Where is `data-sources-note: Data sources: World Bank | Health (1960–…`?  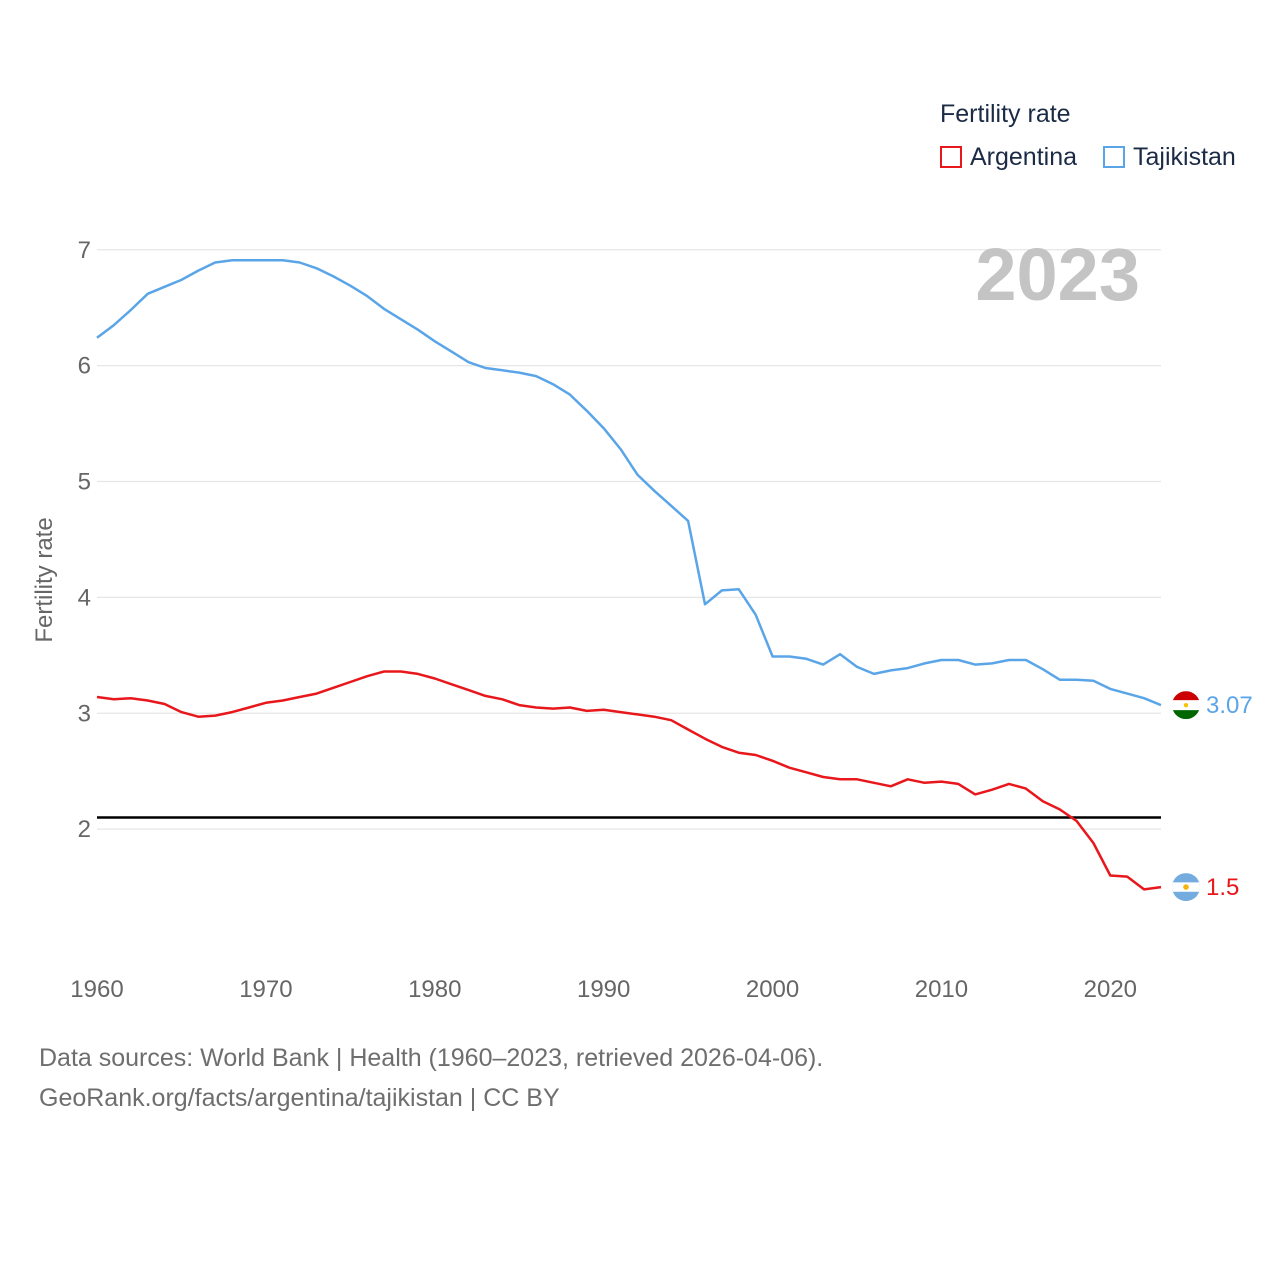
data-sources-note: Data sources: World Bank | Health (1960–… is located at coordinates (431, 1058).